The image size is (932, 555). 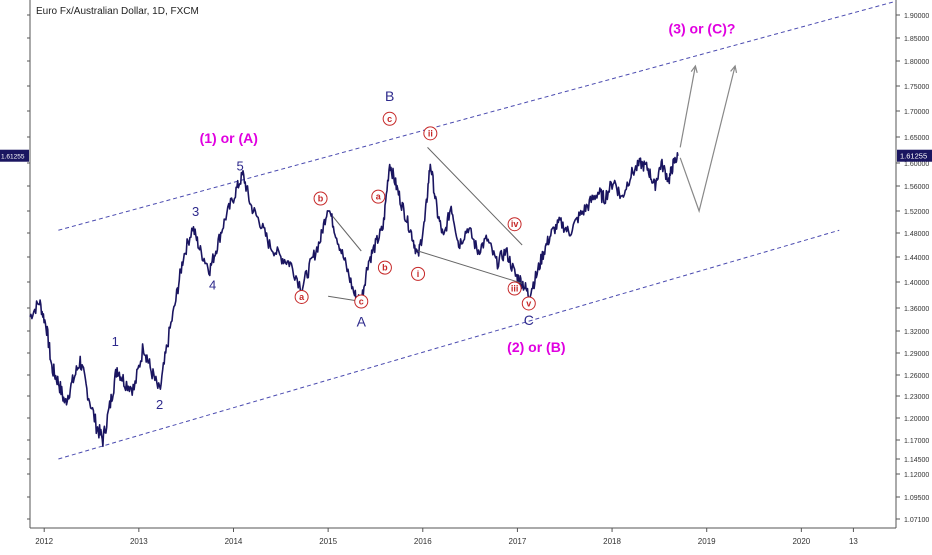 What do you see at coordinates (916, 498) in the screenshot?
I see `y-tick-label: 1.09500` at bounding box center [916, 498].